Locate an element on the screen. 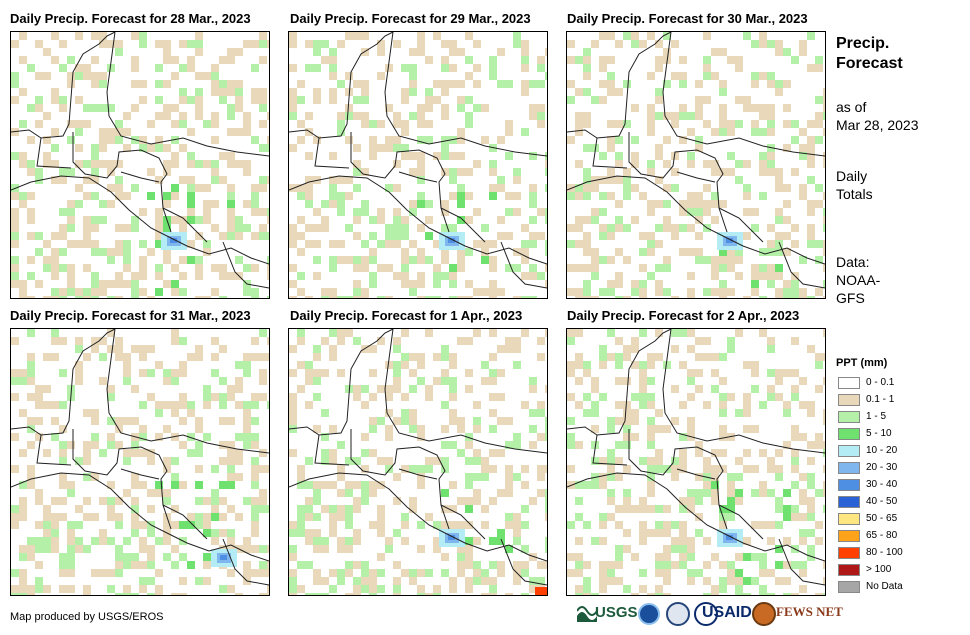 This screenshot has height=635, width=970. legend-swatch is located at coordinates (849, 400).